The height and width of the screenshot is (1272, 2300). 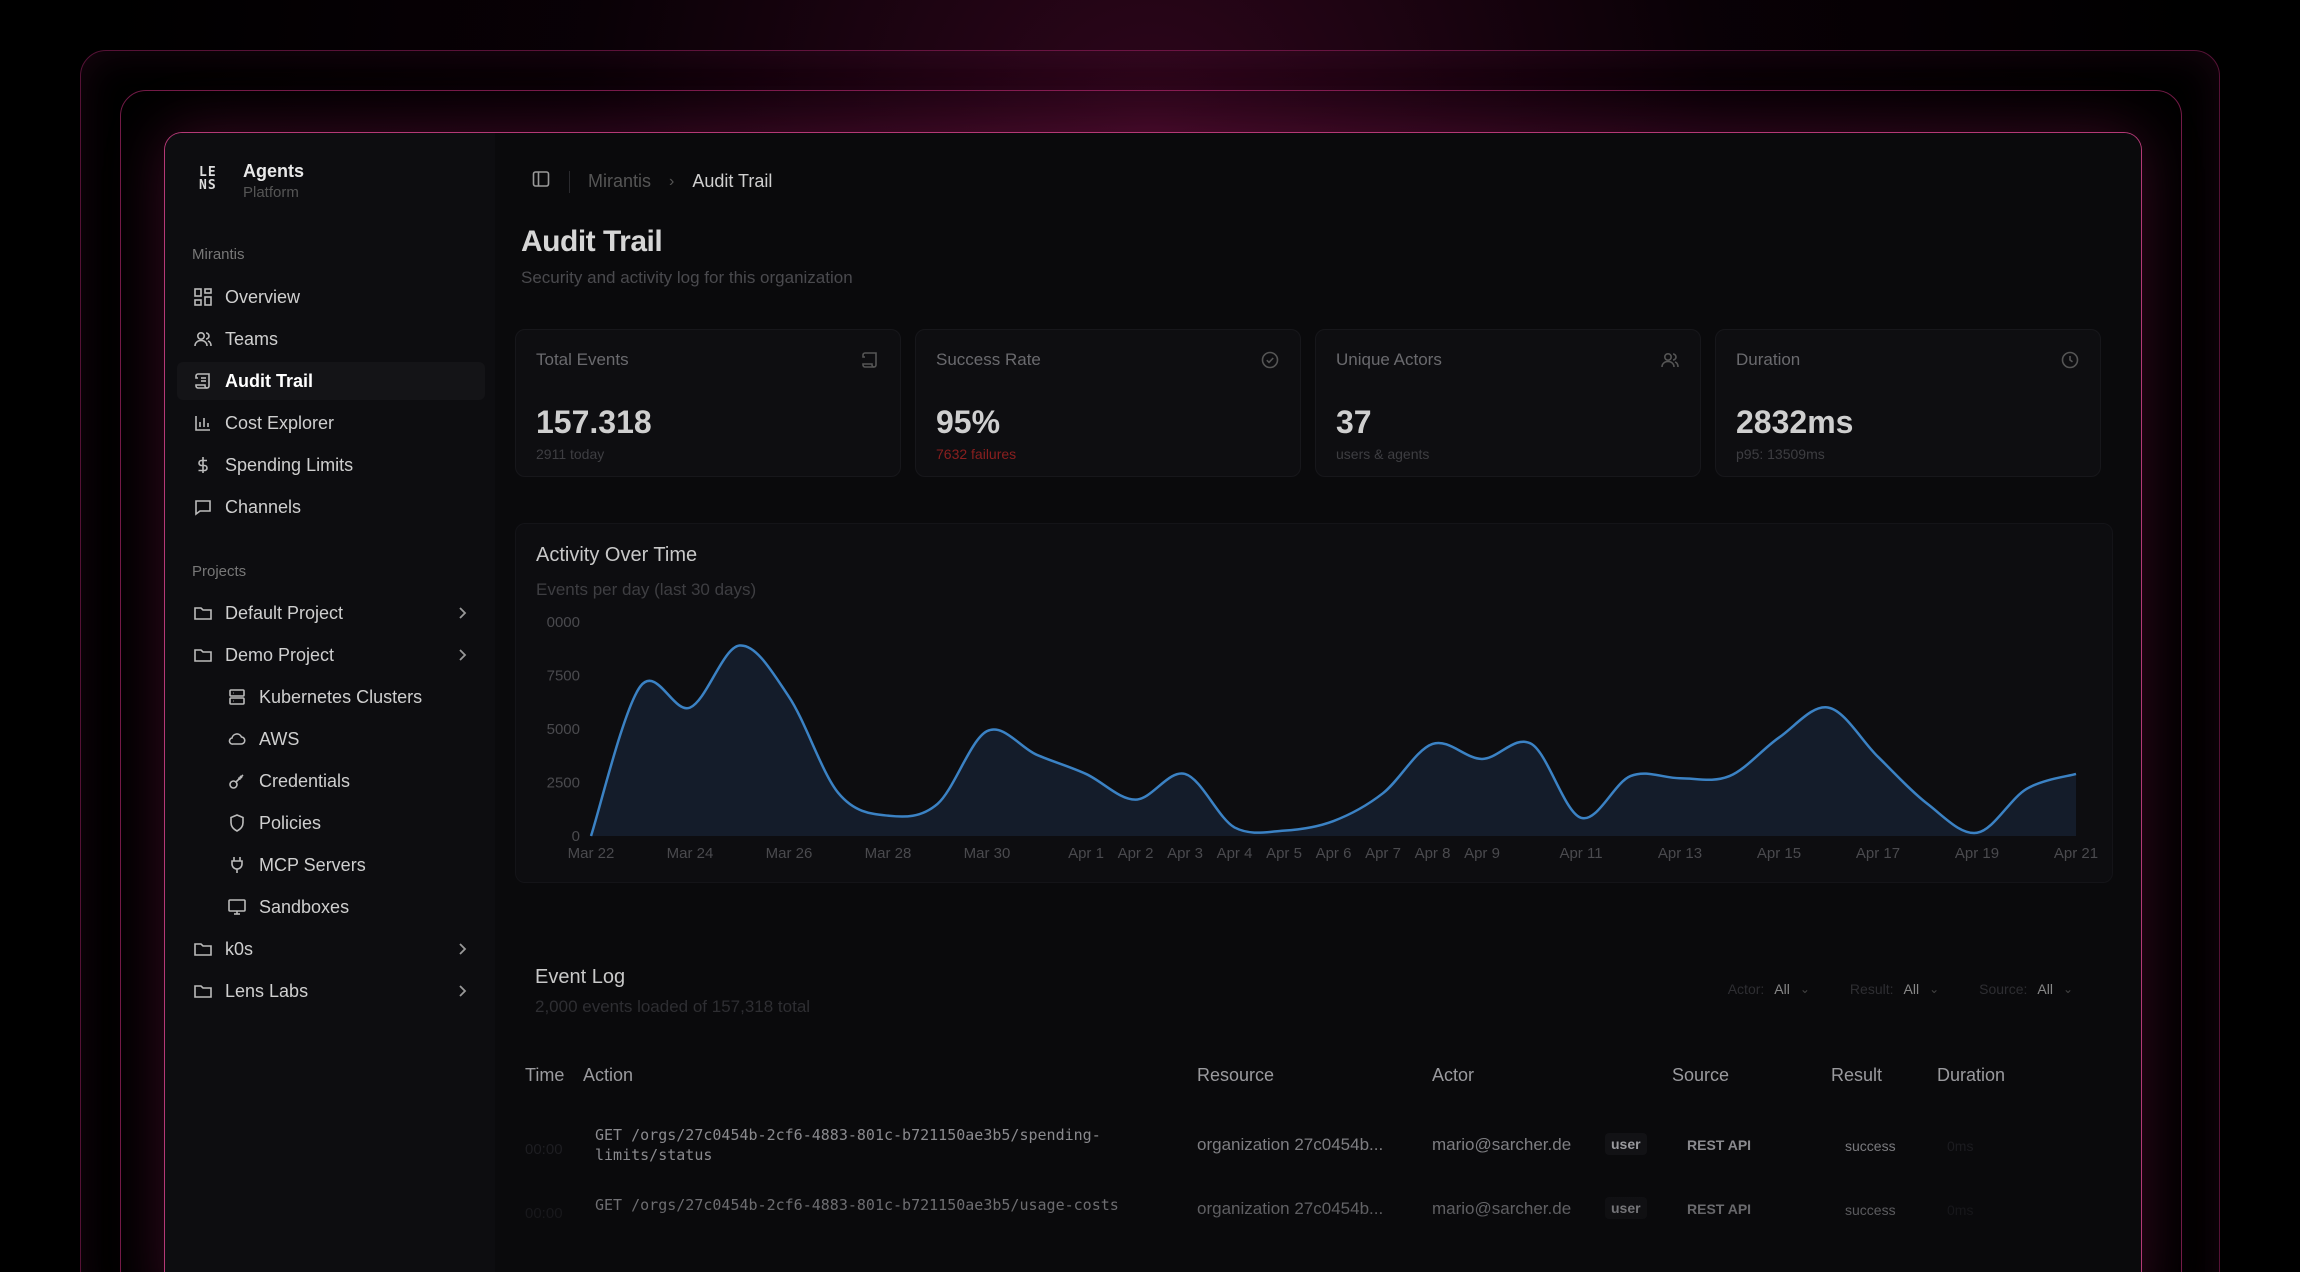 I want to click on filter-source: Source: All ⌄, so click(x=2026, y=989).